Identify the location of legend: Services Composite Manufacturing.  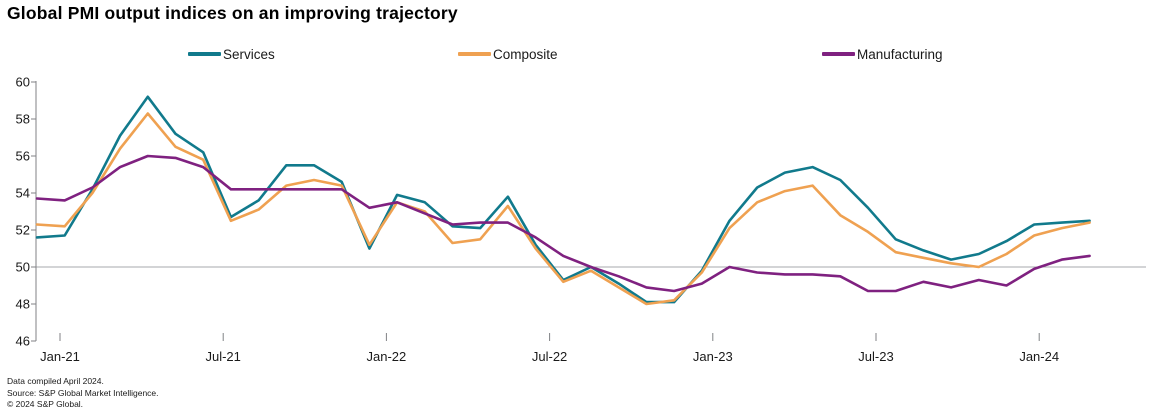
(581, 54).